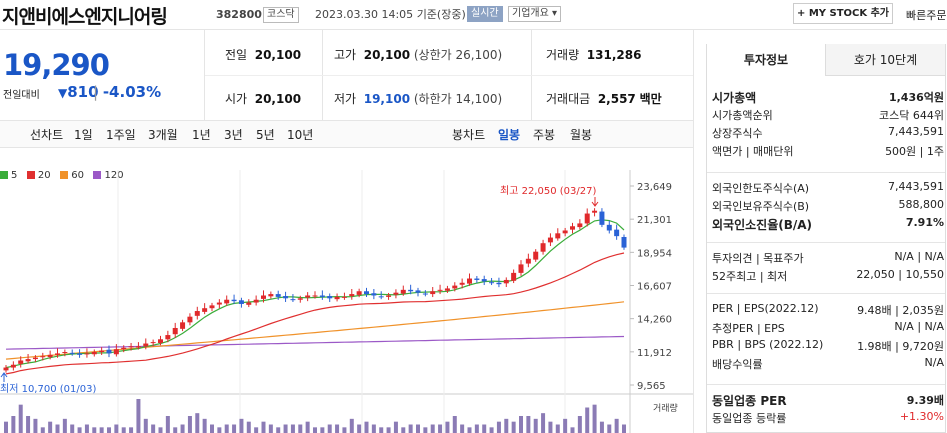 The height and width of the screenshot is (433, 947). What do you see at coordinates (828, 418) in the screenshot?
I see `invest-row: 동일업종 등락률 +1.30%` at bounding box center [828, 418].